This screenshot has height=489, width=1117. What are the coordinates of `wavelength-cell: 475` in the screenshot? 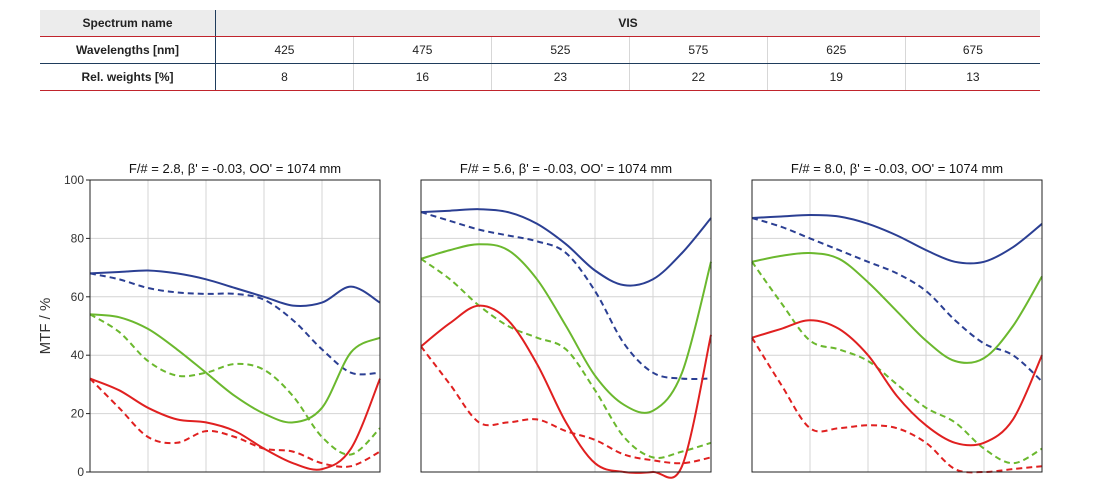 It's located at (422, 50).